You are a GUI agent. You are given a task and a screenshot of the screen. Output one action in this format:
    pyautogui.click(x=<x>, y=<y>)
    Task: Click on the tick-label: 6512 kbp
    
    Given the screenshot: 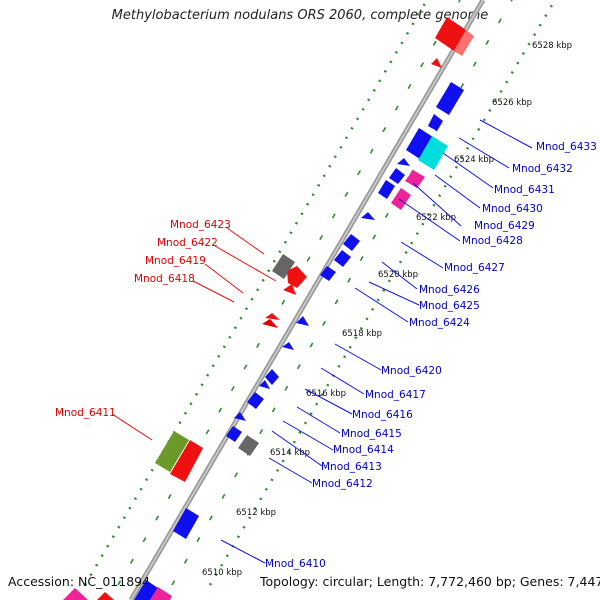 What is the action you would take?
    pyautogui.click(x=256, y=513)
    